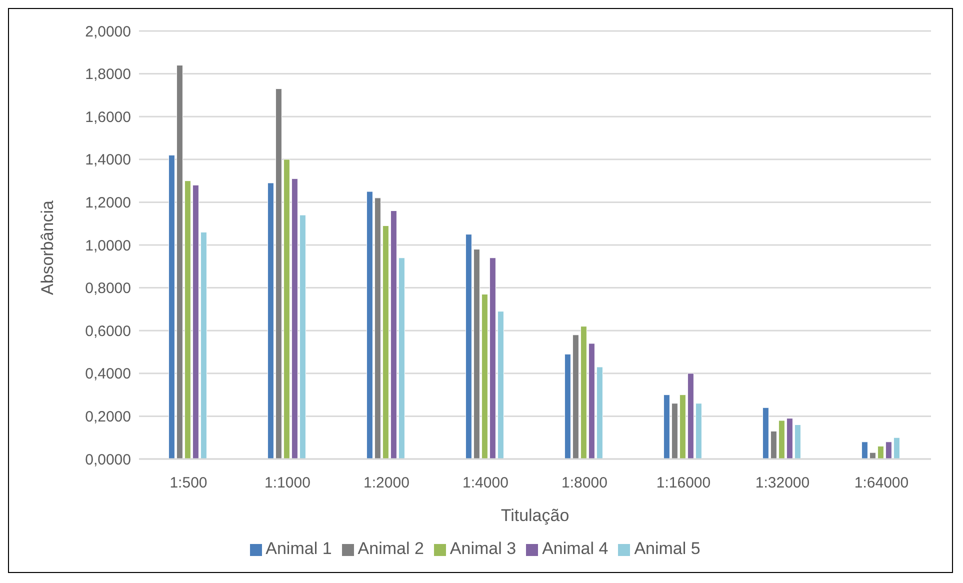 Image resolution: width=963 pixels, height=583 pixels. What do you see at coordinates (782, 483) in the screenshot?
I see `x-tick-label: 1:32000` at bounding box center [782, 483].